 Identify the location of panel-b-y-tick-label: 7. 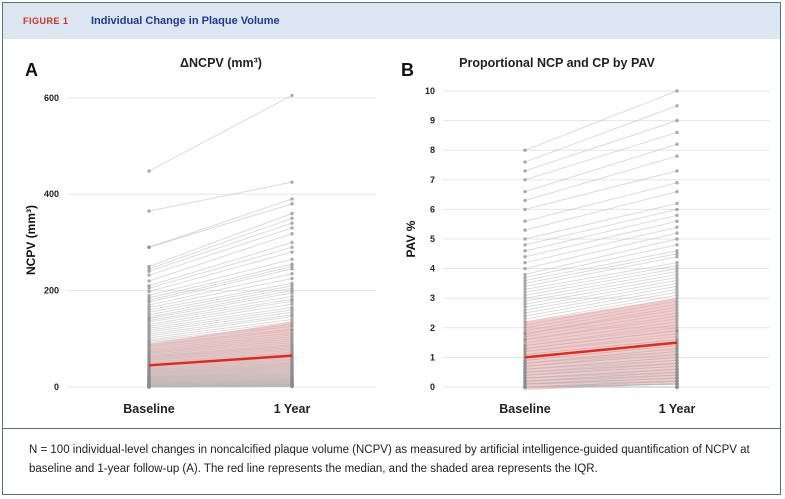
(432, 180).